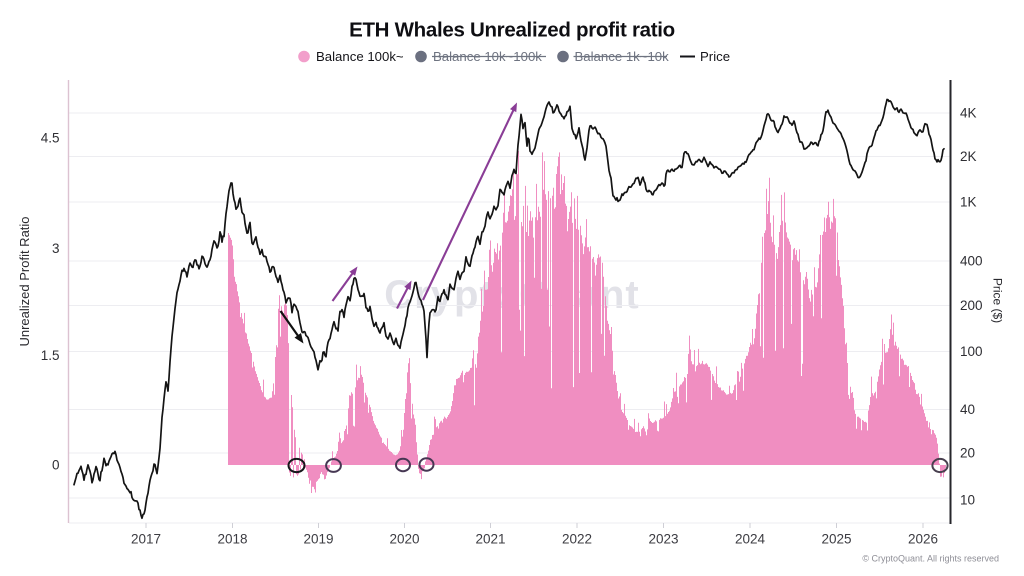 This screenshot has width=1024, height=576. I want to click on svg-text: 3, so click(56, 248).